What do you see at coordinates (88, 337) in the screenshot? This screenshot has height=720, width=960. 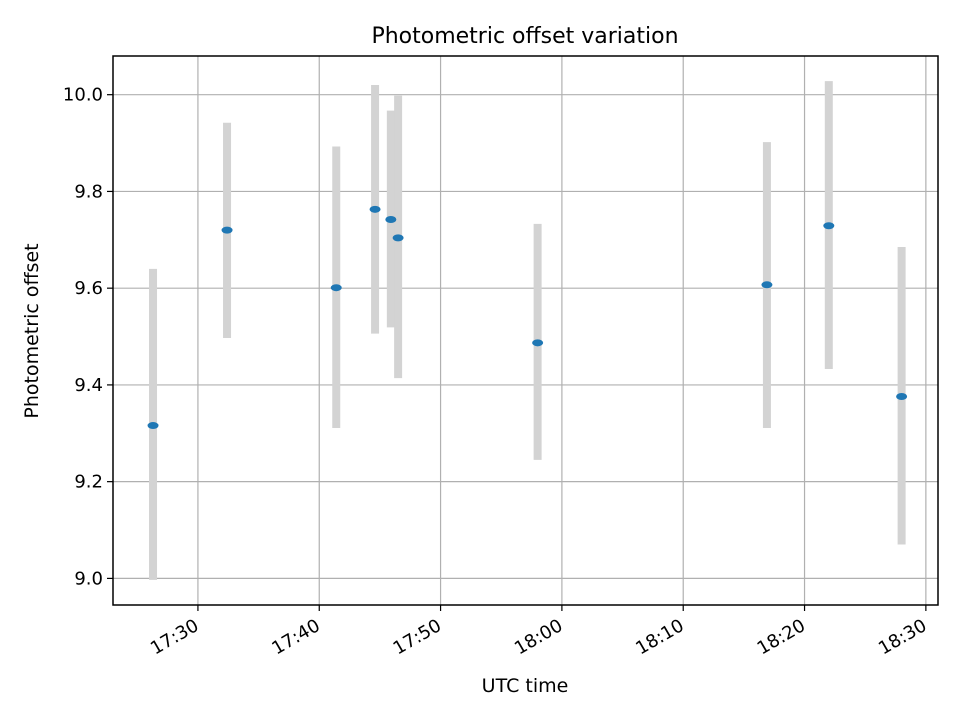 I see `y-axis-ticks: 9.0 9.2 9.4 9.6 9.8 10.0` at bounding box center [88, 337].